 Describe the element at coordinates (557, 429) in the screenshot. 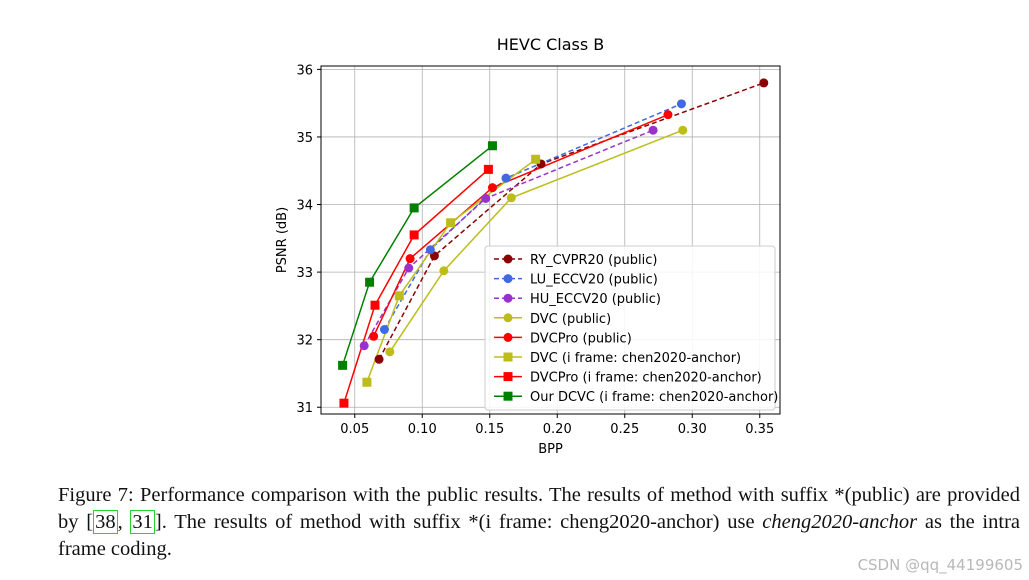

I see `x-tick-label: 0.20` at that location.